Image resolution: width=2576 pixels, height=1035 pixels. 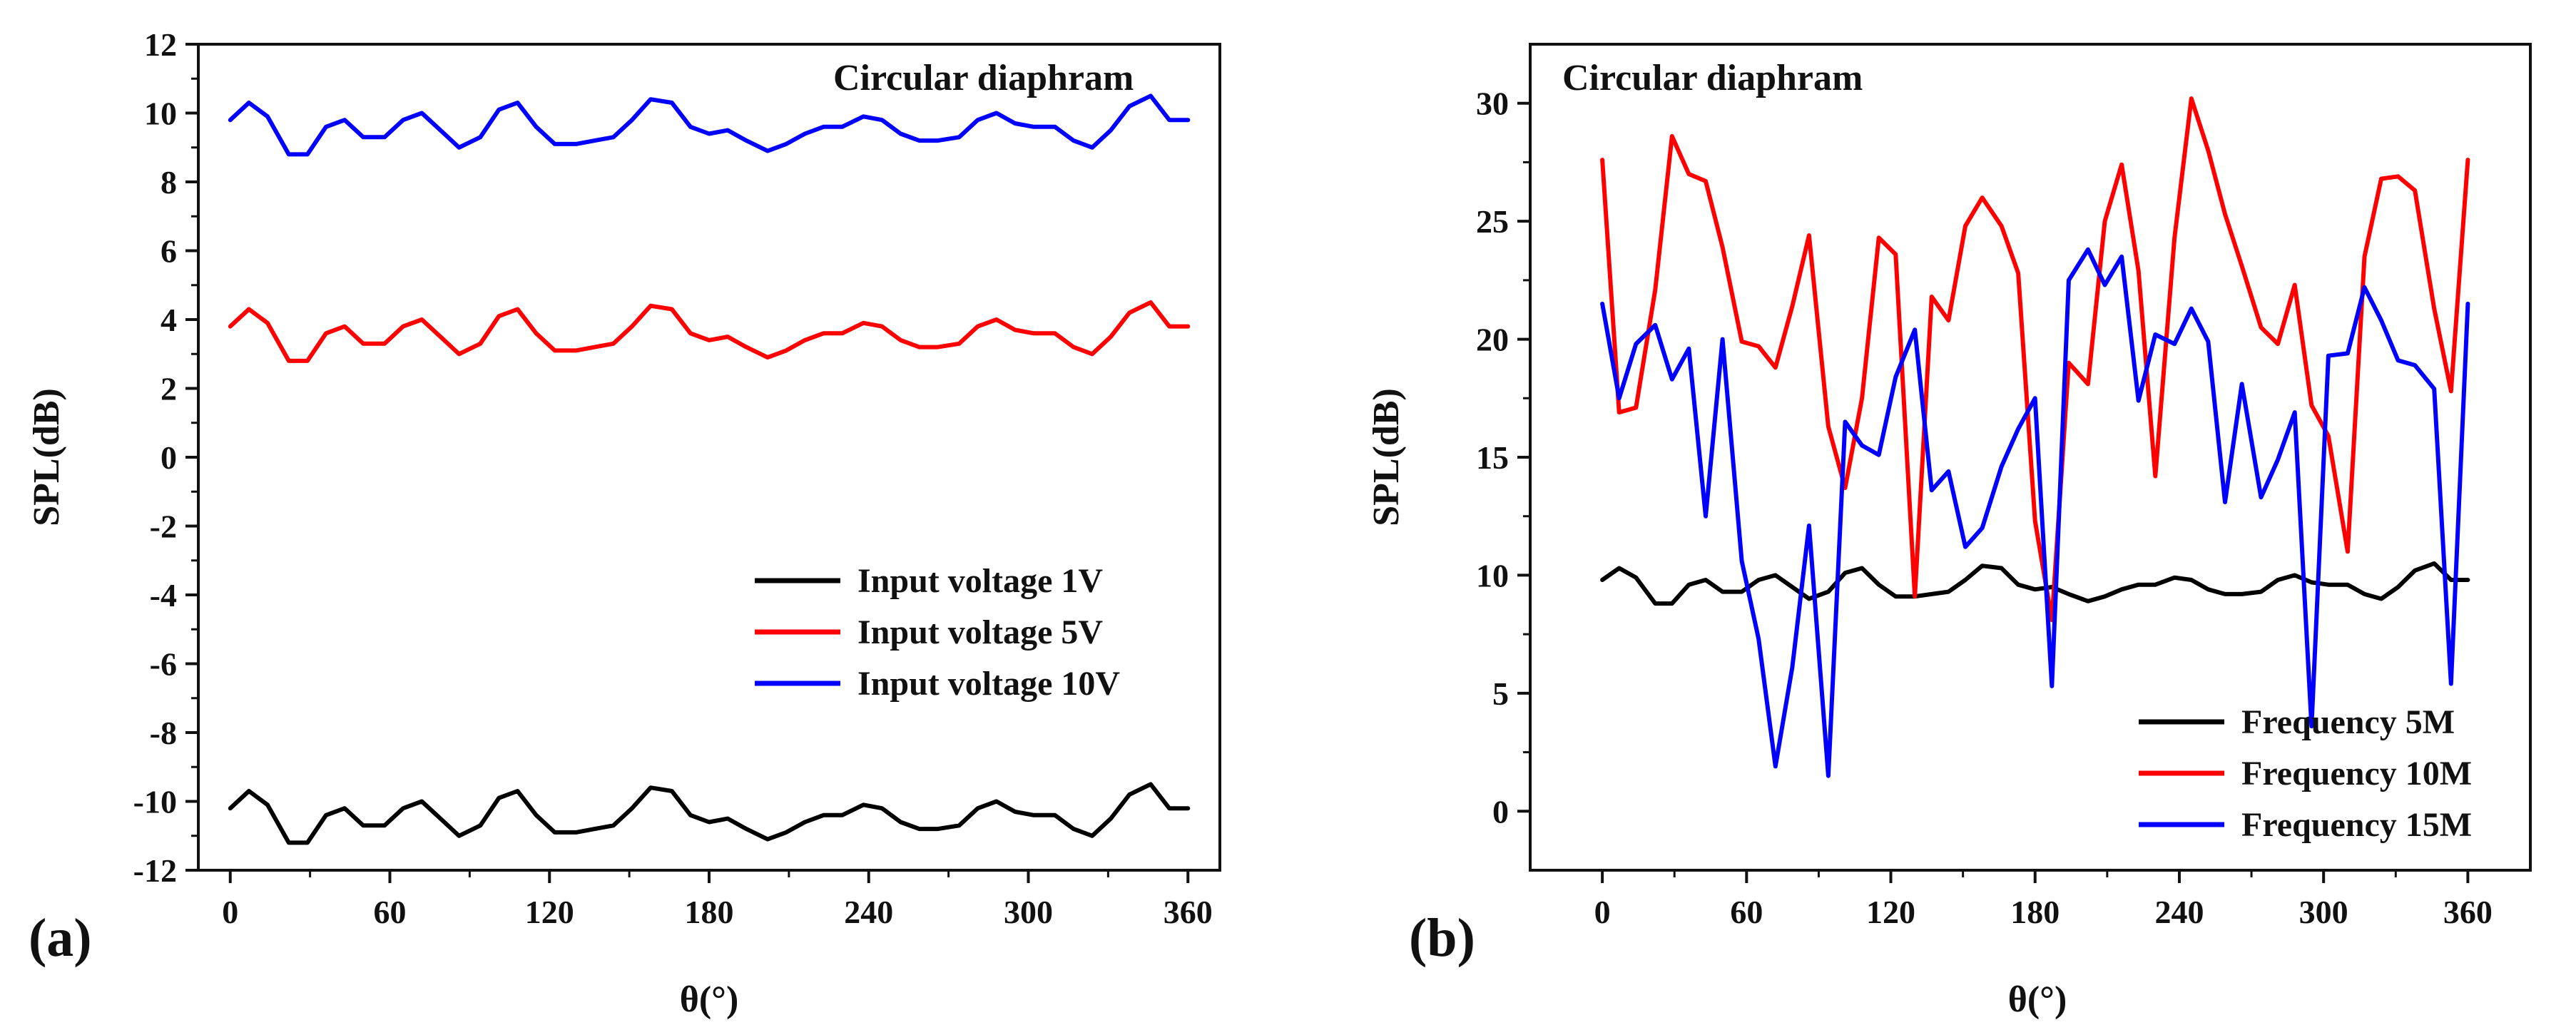 I want to click on y-tick-label-a--8: -8, so click(x=163, y=733).